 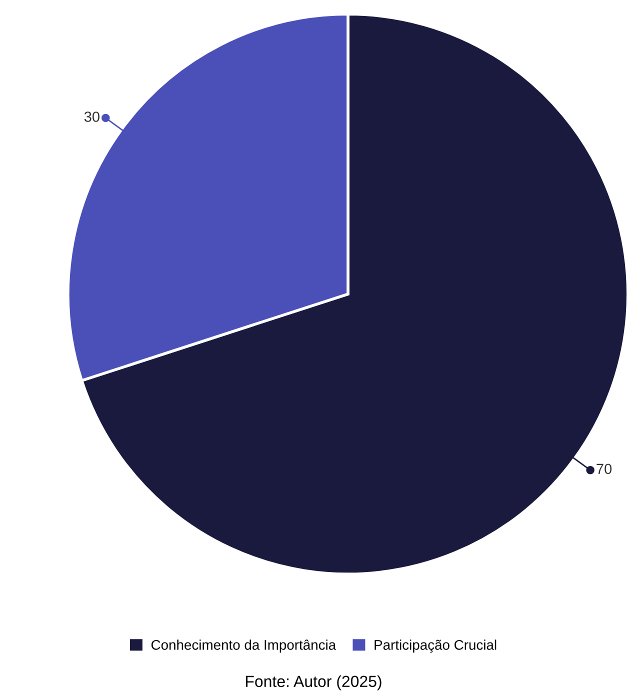 What do you see at coordinates (92, 117) in the screenshot?
I see `data-label: 30` at bounding box center [92, 117].